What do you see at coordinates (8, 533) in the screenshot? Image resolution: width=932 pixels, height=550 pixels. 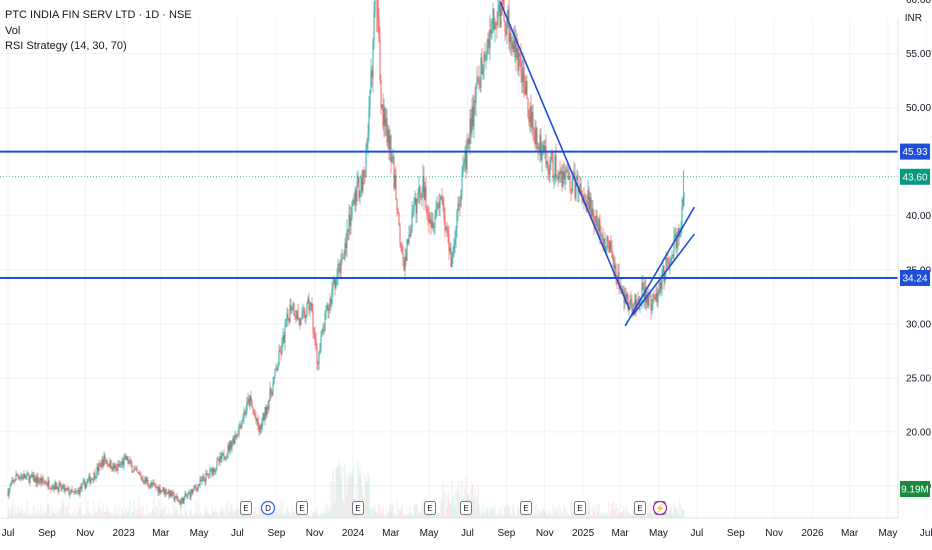 I see `time-tick-label: Jul` at bounding box center [8, 533].